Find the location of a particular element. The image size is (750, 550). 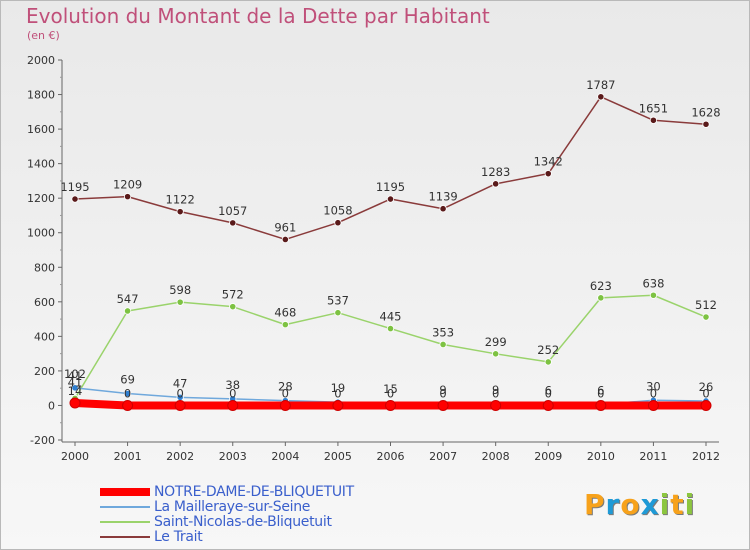

x-tick-label: 2004 is located at coordinates (285, 456).